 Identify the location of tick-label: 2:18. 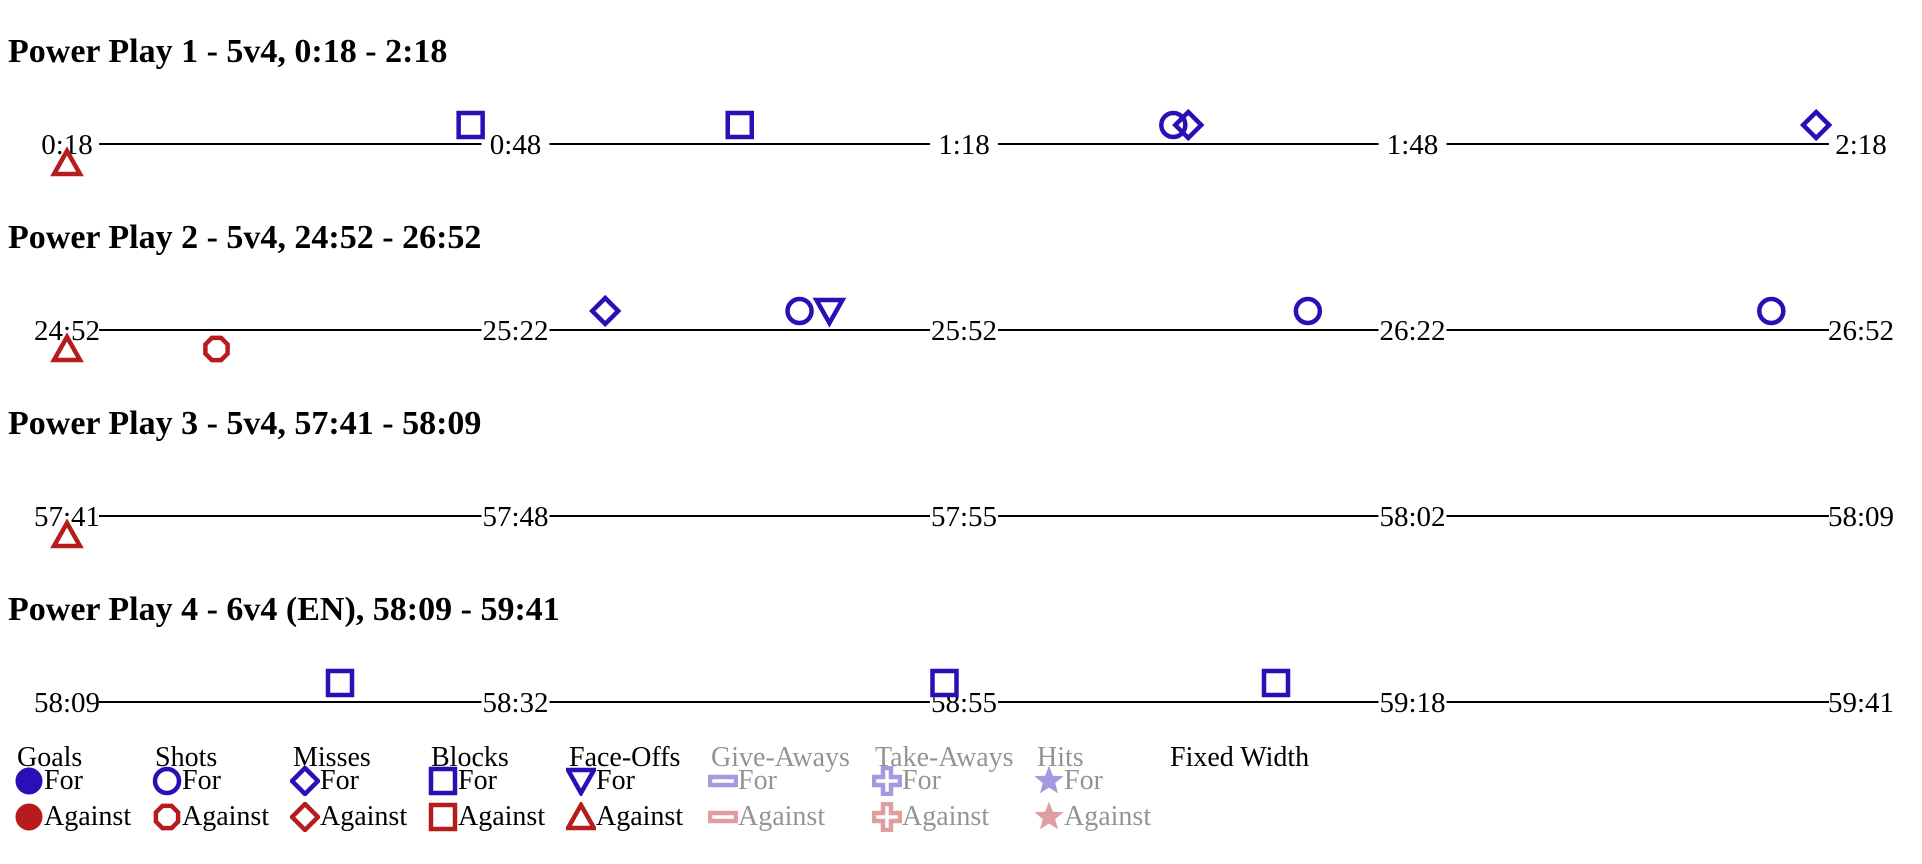
(1861, 145).